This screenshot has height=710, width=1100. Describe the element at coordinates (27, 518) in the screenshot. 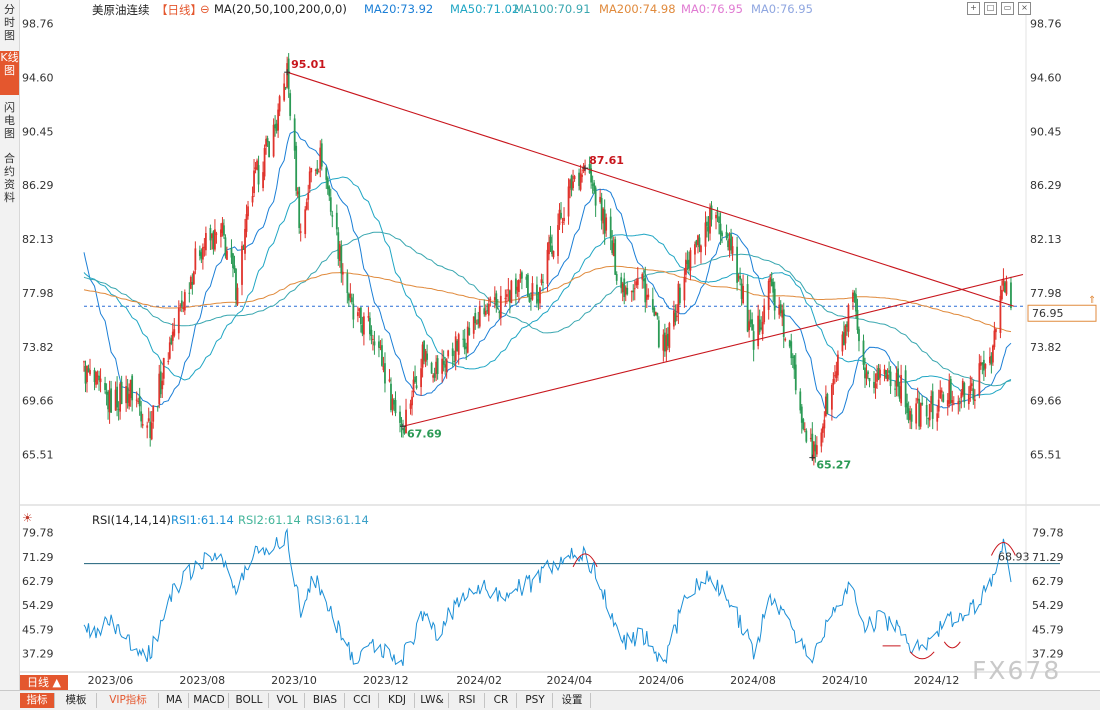

I see `indicator-settings-icon: ☀` at that location.